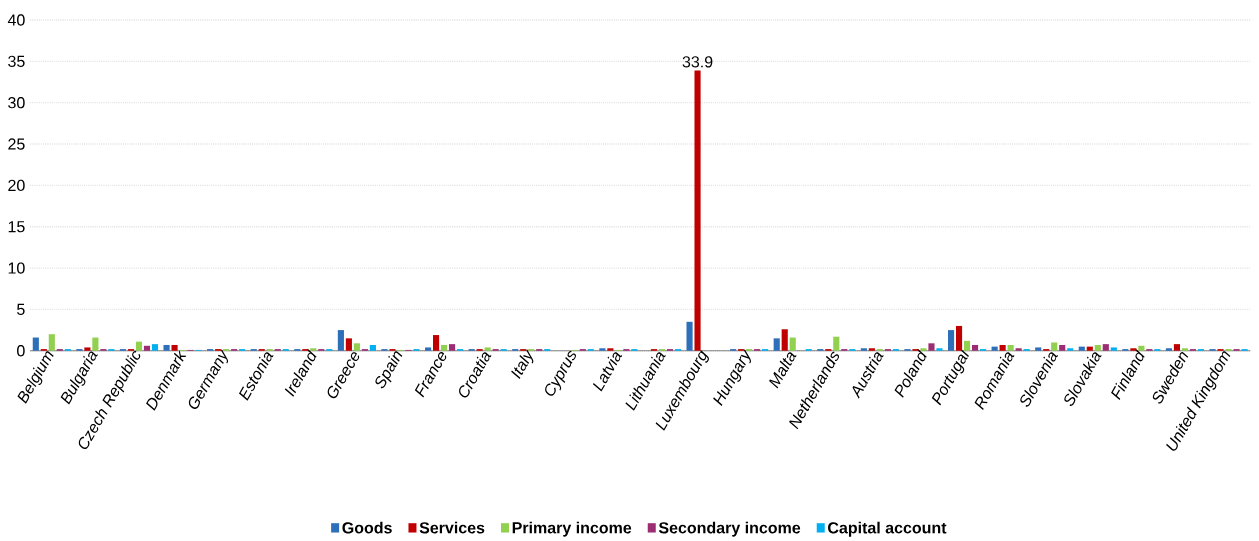 The width and height of the screenshot is (1259, 541). What do you see at coordinates (16, 144) in the screenshot?
I see `y-tick-label: 25` at bounding box center [16, 144].